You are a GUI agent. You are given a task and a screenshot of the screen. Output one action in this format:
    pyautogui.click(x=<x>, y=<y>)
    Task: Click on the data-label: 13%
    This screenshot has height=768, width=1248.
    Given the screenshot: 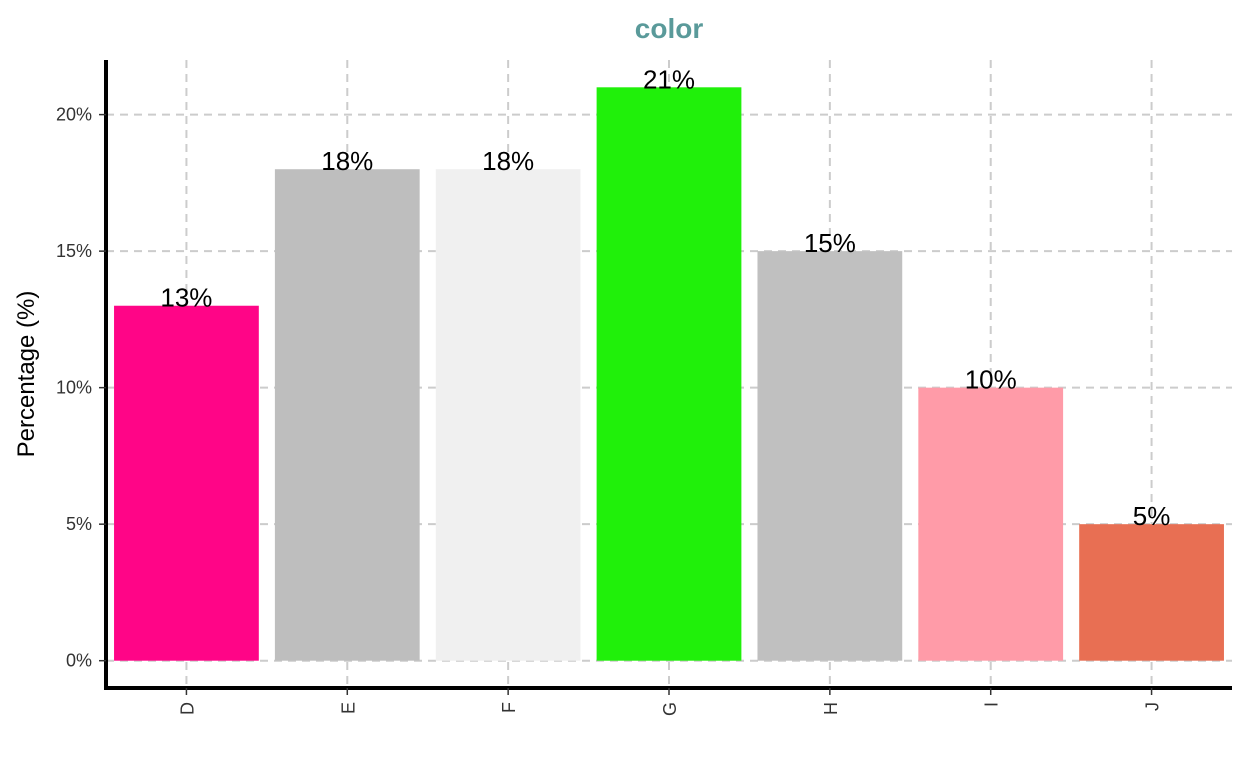 What is the action you would take?
    pyautogui.click(x=186, y=298)
    